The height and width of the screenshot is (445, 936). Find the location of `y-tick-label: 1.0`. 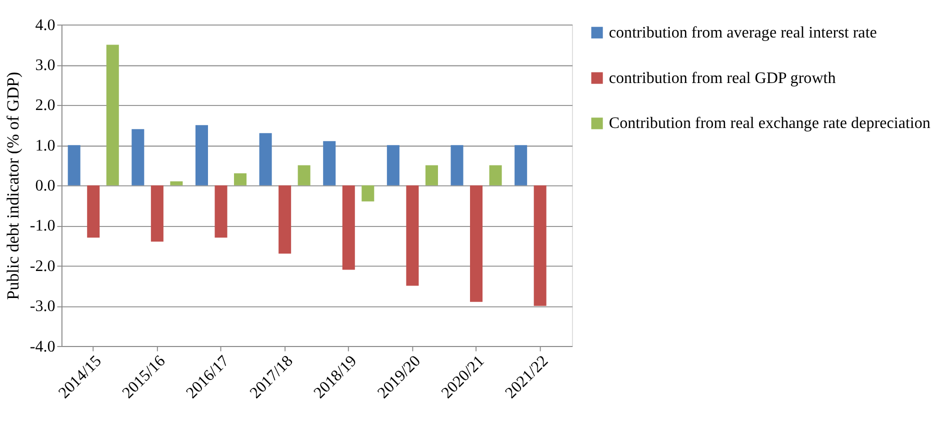

y-tick-label: 1.0 is located at coordinates (45, 145).